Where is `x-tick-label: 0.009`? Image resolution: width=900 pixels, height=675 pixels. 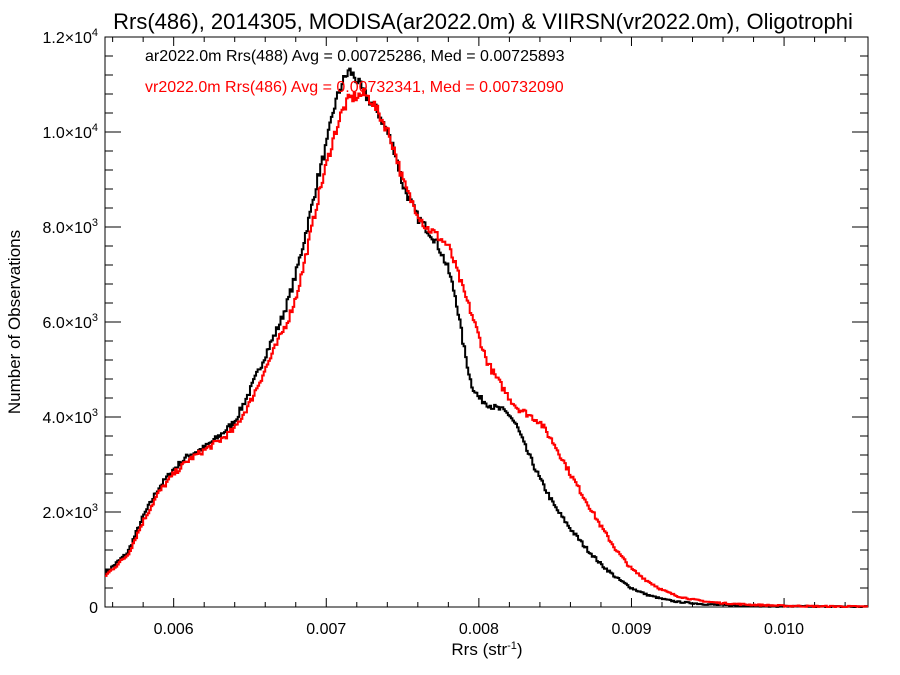 x-tick-label: 0.009 is located at coordinates (631, 629).